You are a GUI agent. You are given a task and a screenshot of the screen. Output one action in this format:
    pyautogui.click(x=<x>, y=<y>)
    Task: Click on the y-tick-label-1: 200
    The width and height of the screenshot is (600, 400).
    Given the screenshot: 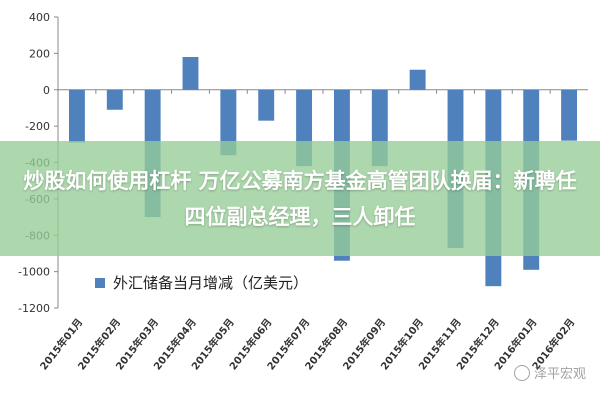 What is the action you would take?
    pyautogui.click(x=39, y=53)
    